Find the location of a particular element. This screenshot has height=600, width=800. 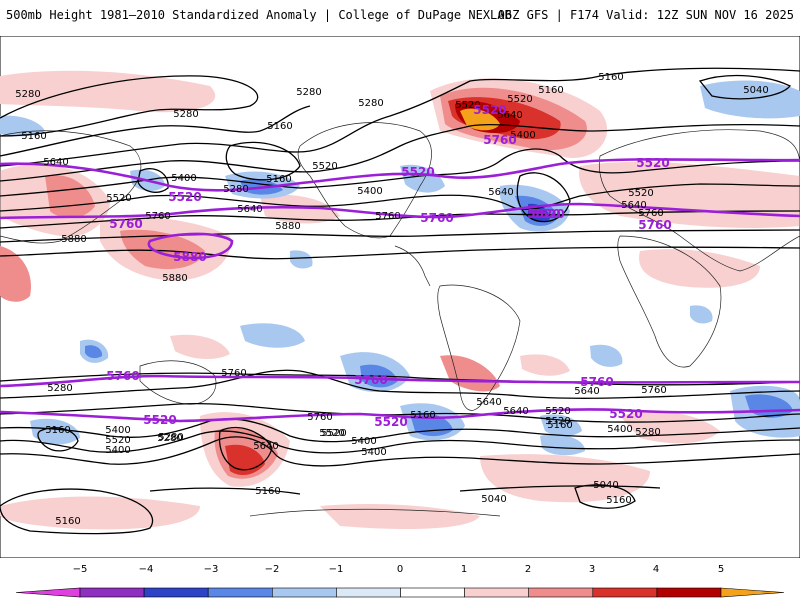

colorbar-tick-labels: −5 −4 −3 −2 −1 0 1 2 3 4 5 is located at coordinates (399, 569).